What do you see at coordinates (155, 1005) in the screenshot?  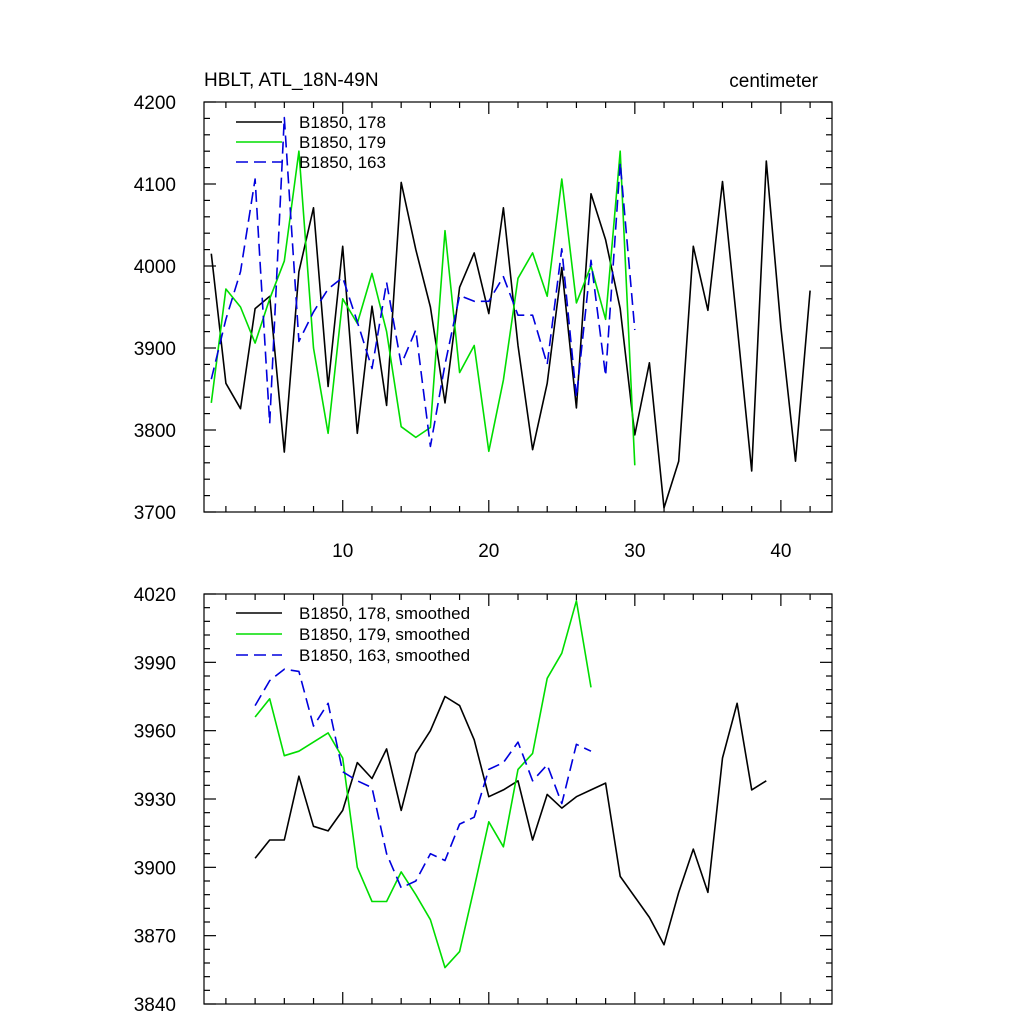 I see `y-tick-label: 3840` at bounding box center [155, 1005].